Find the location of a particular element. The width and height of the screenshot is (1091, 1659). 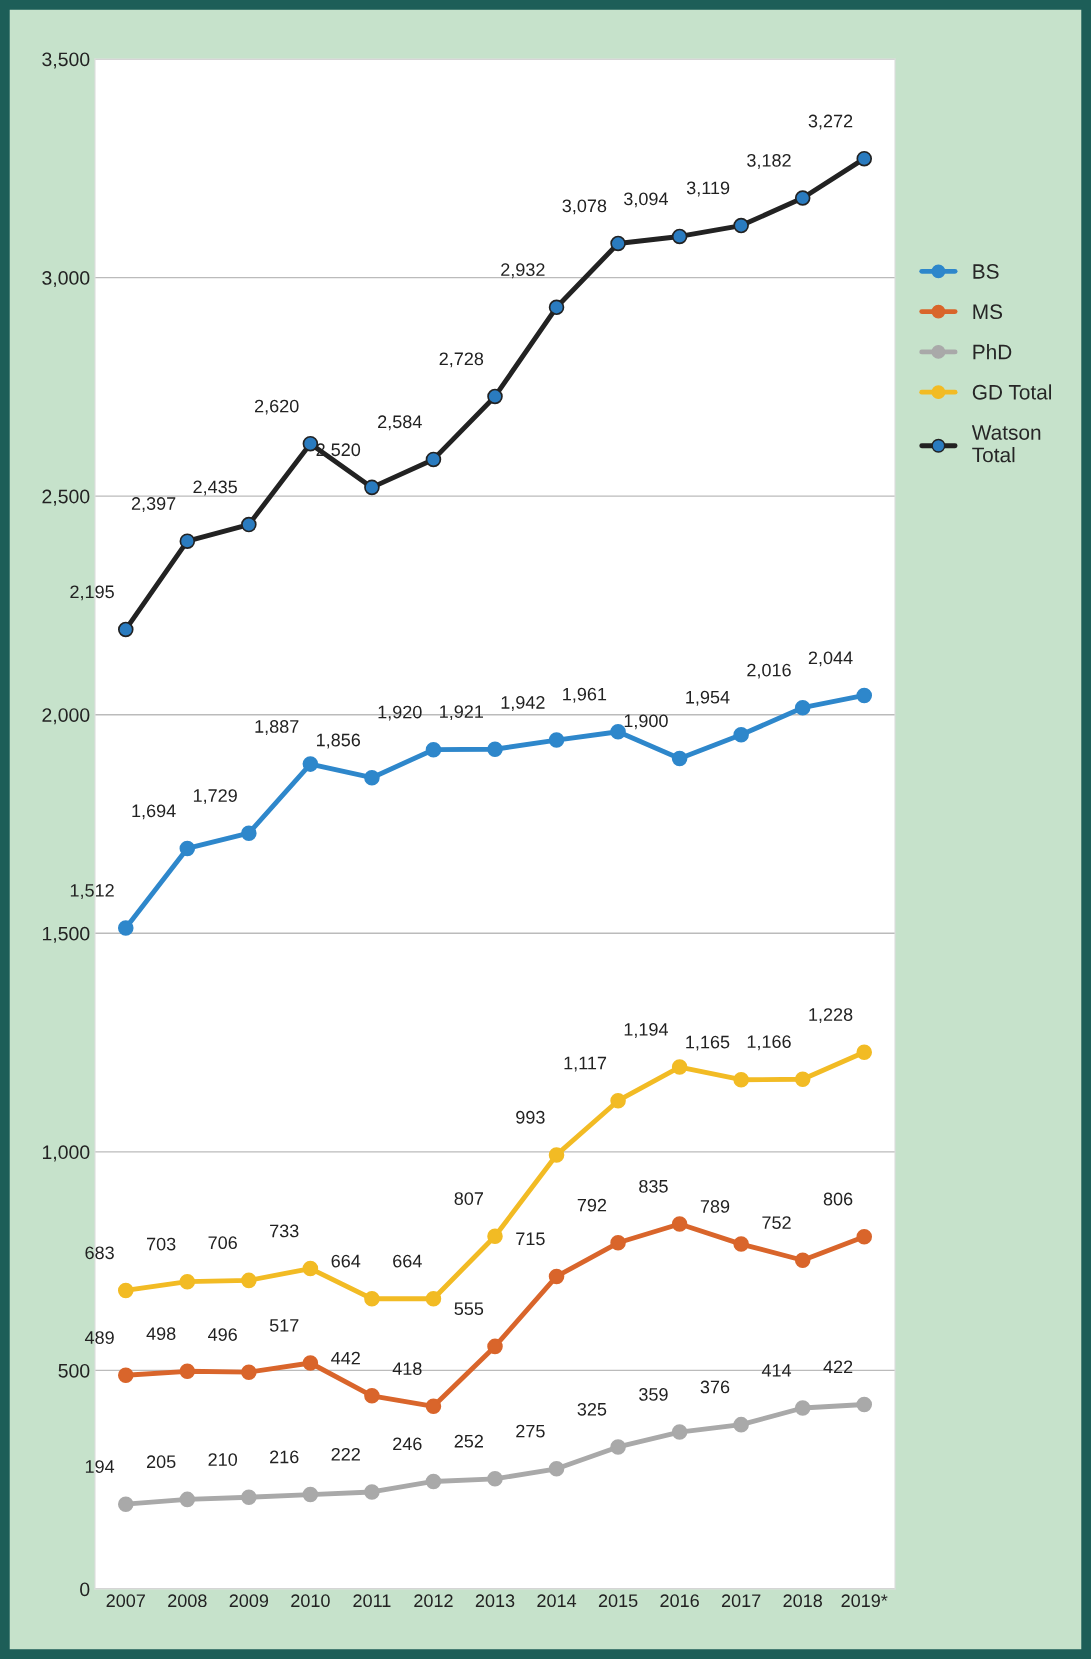

data-label: 325 is located at coordinates (592, 1409).